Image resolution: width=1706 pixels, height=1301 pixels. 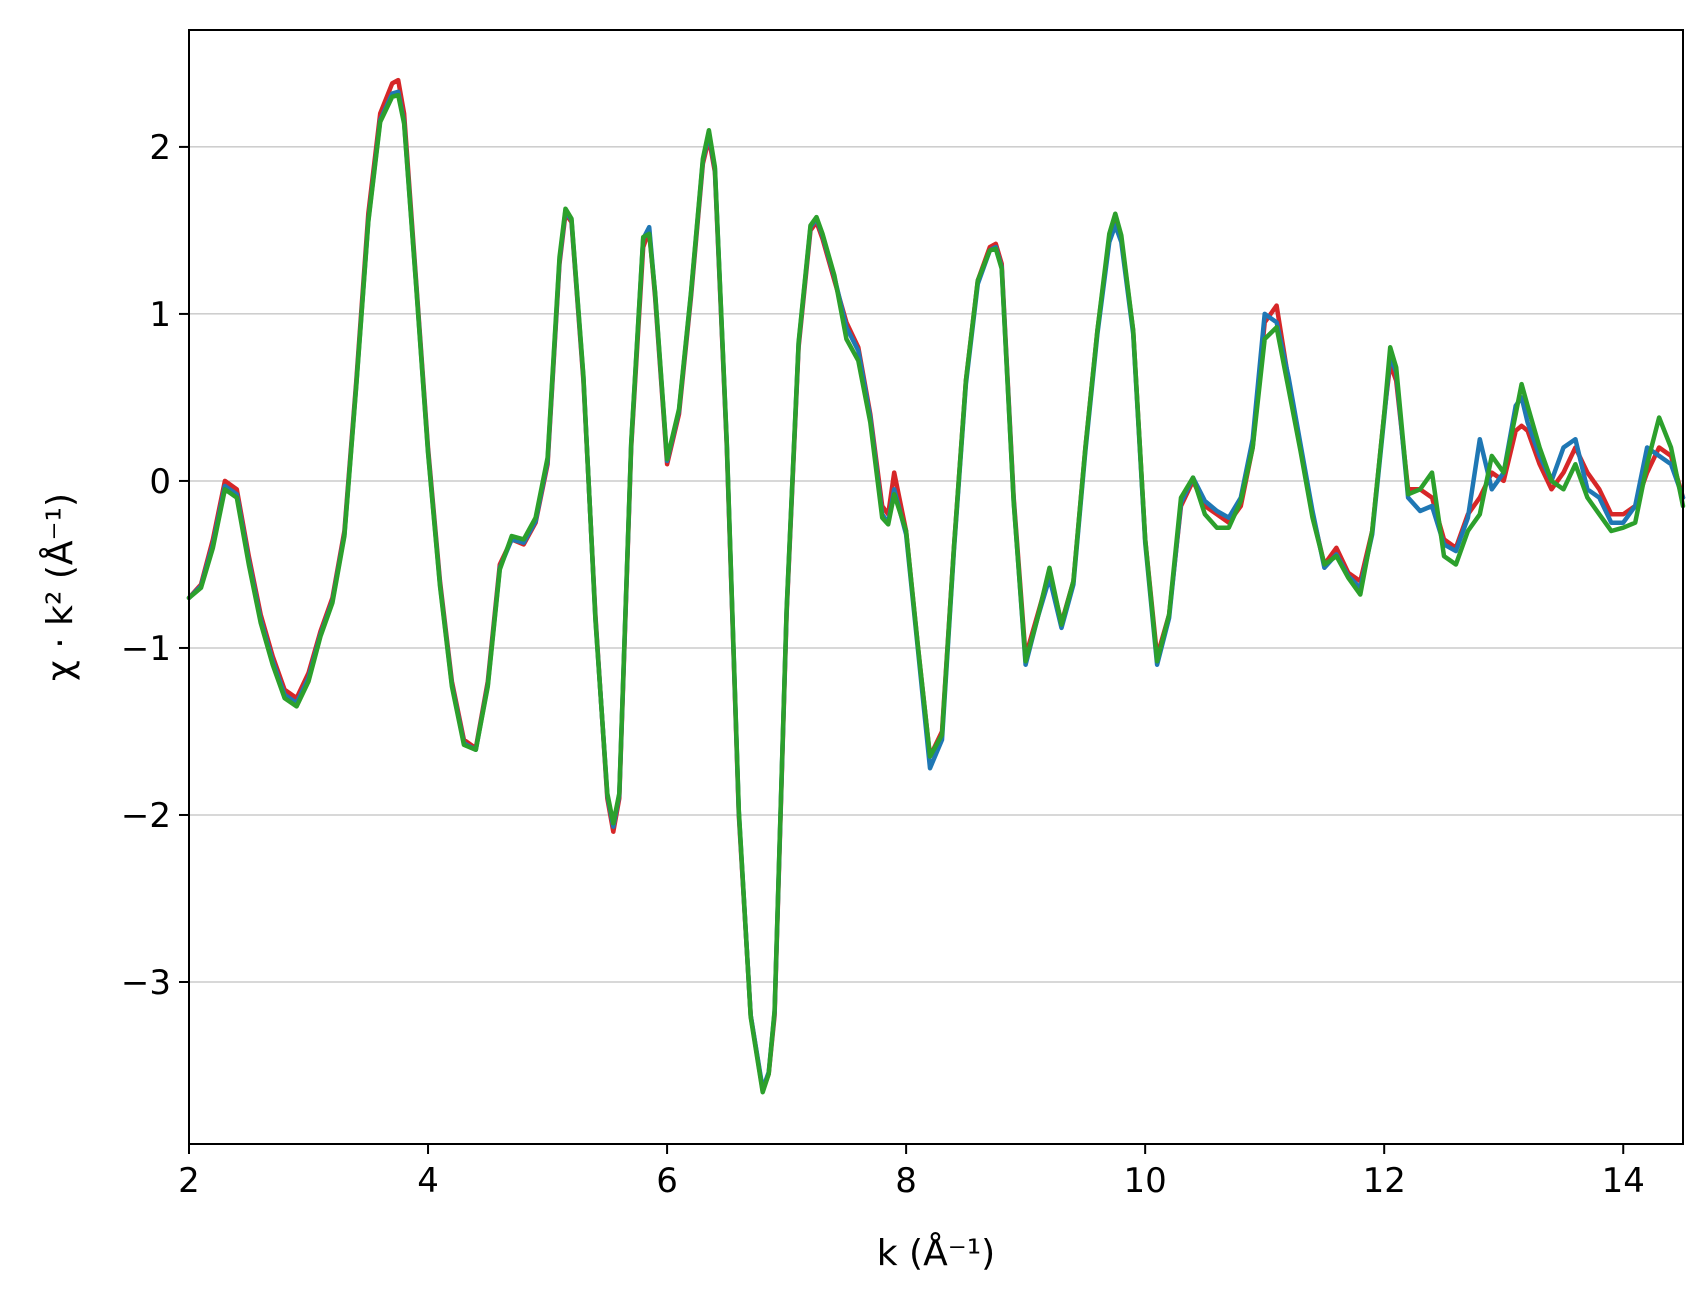 I want to click on y-axis-label: χ · k² (Å⁻¹), so click(x=59, y=587).